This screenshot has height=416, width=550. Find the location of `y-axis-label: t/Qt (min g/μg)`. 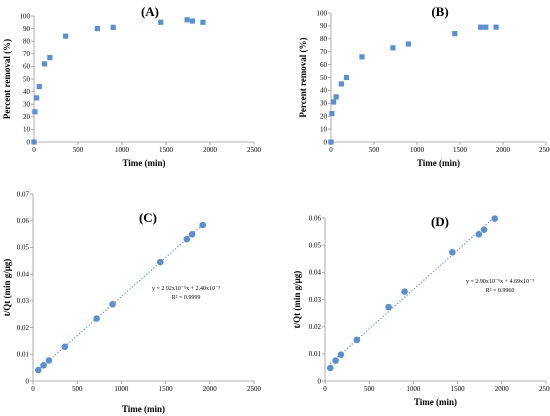

y-axis-label: t/Qt (min g/μg) is located at coordinates (7, 288).